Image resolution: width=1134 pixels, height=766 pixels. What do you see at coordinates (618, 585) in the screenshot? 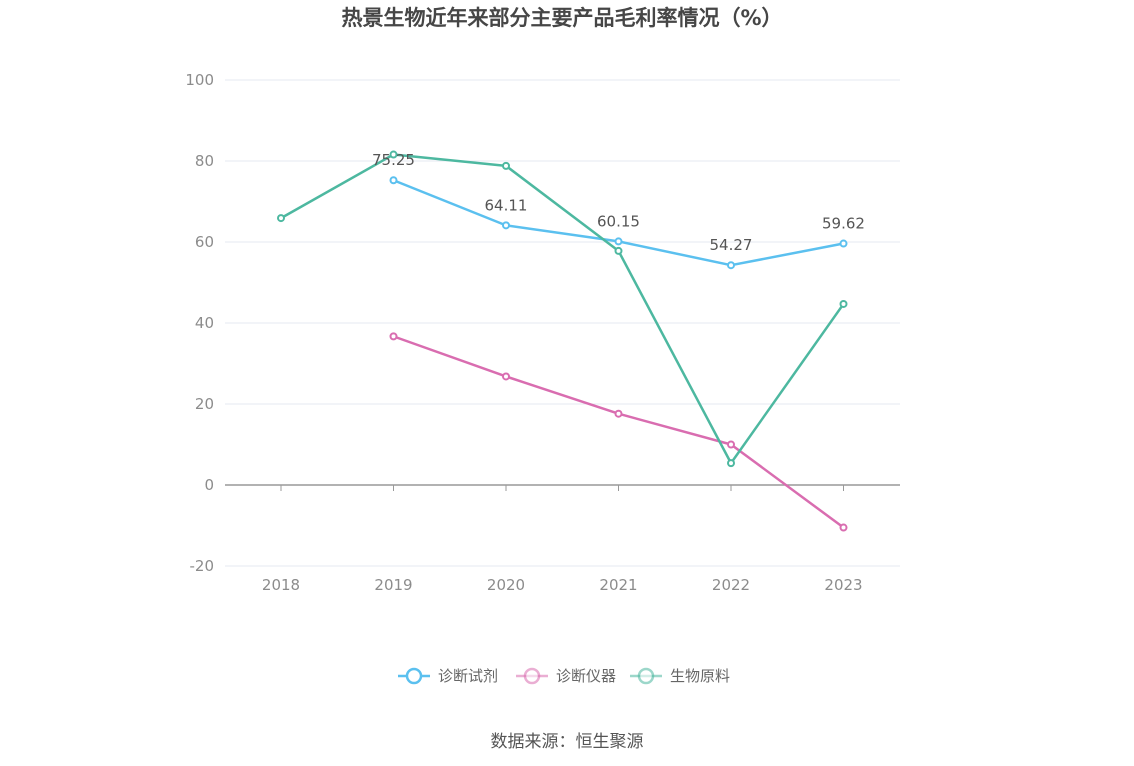
I see `x-tick-label: 2021` at bounding box center [618, 585].